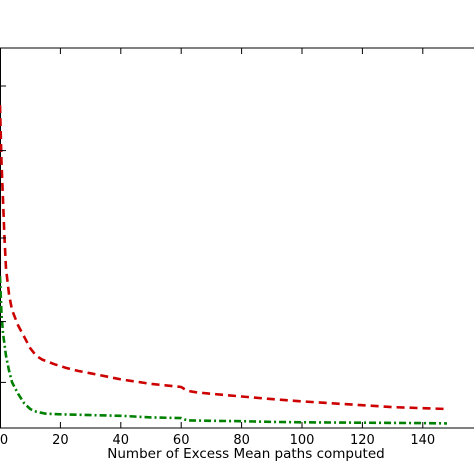 The height and width of the screenshot is (474, 474). Describe the element at coordinates (241, 440) in the screenshot. I see `x-tick-label: 80` at that location.